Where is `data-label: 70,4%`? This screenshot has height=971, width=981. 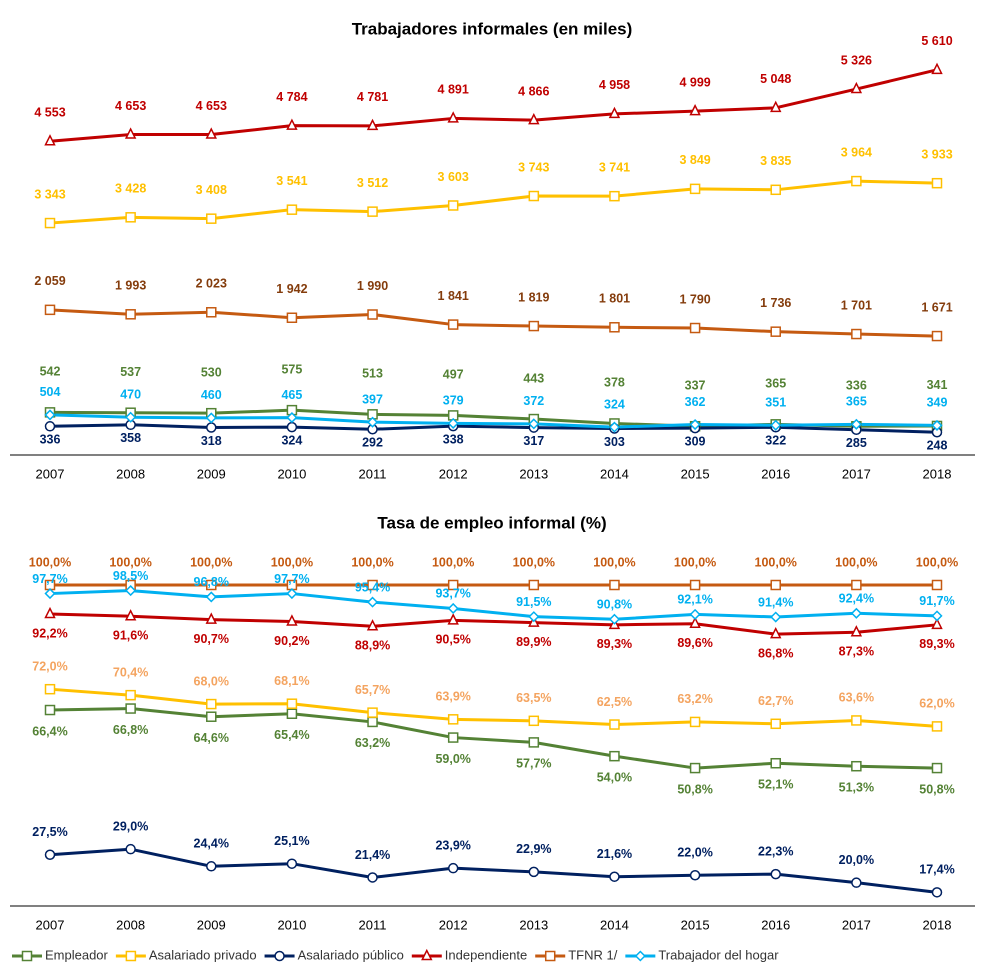
data-label: 70,4% is located at coordinates (130, 672).